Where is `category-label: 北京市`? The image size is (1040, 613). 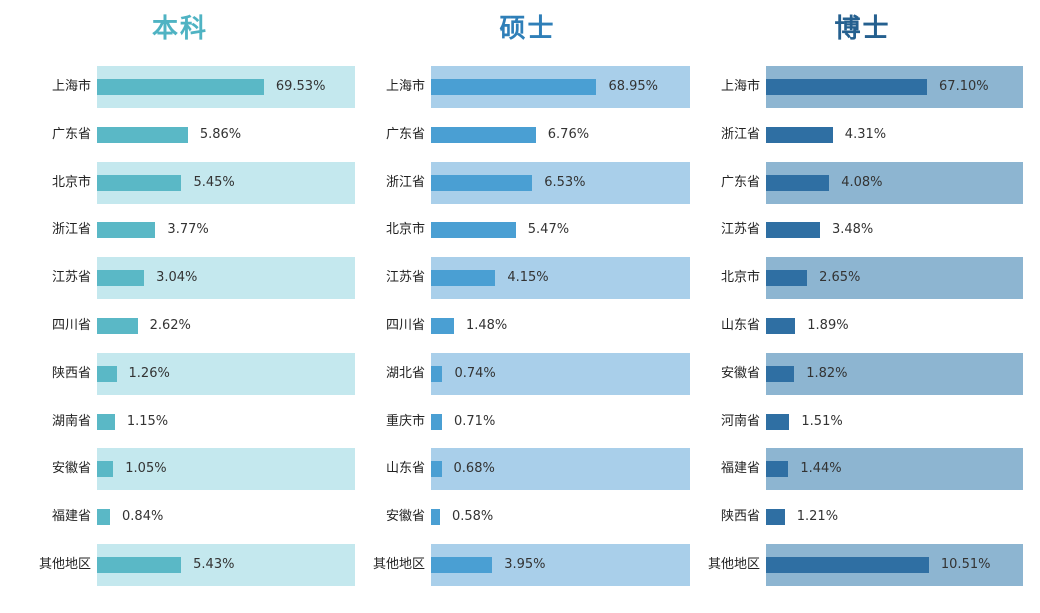 category-label: 北京市 is located at coordinates (405, 230).